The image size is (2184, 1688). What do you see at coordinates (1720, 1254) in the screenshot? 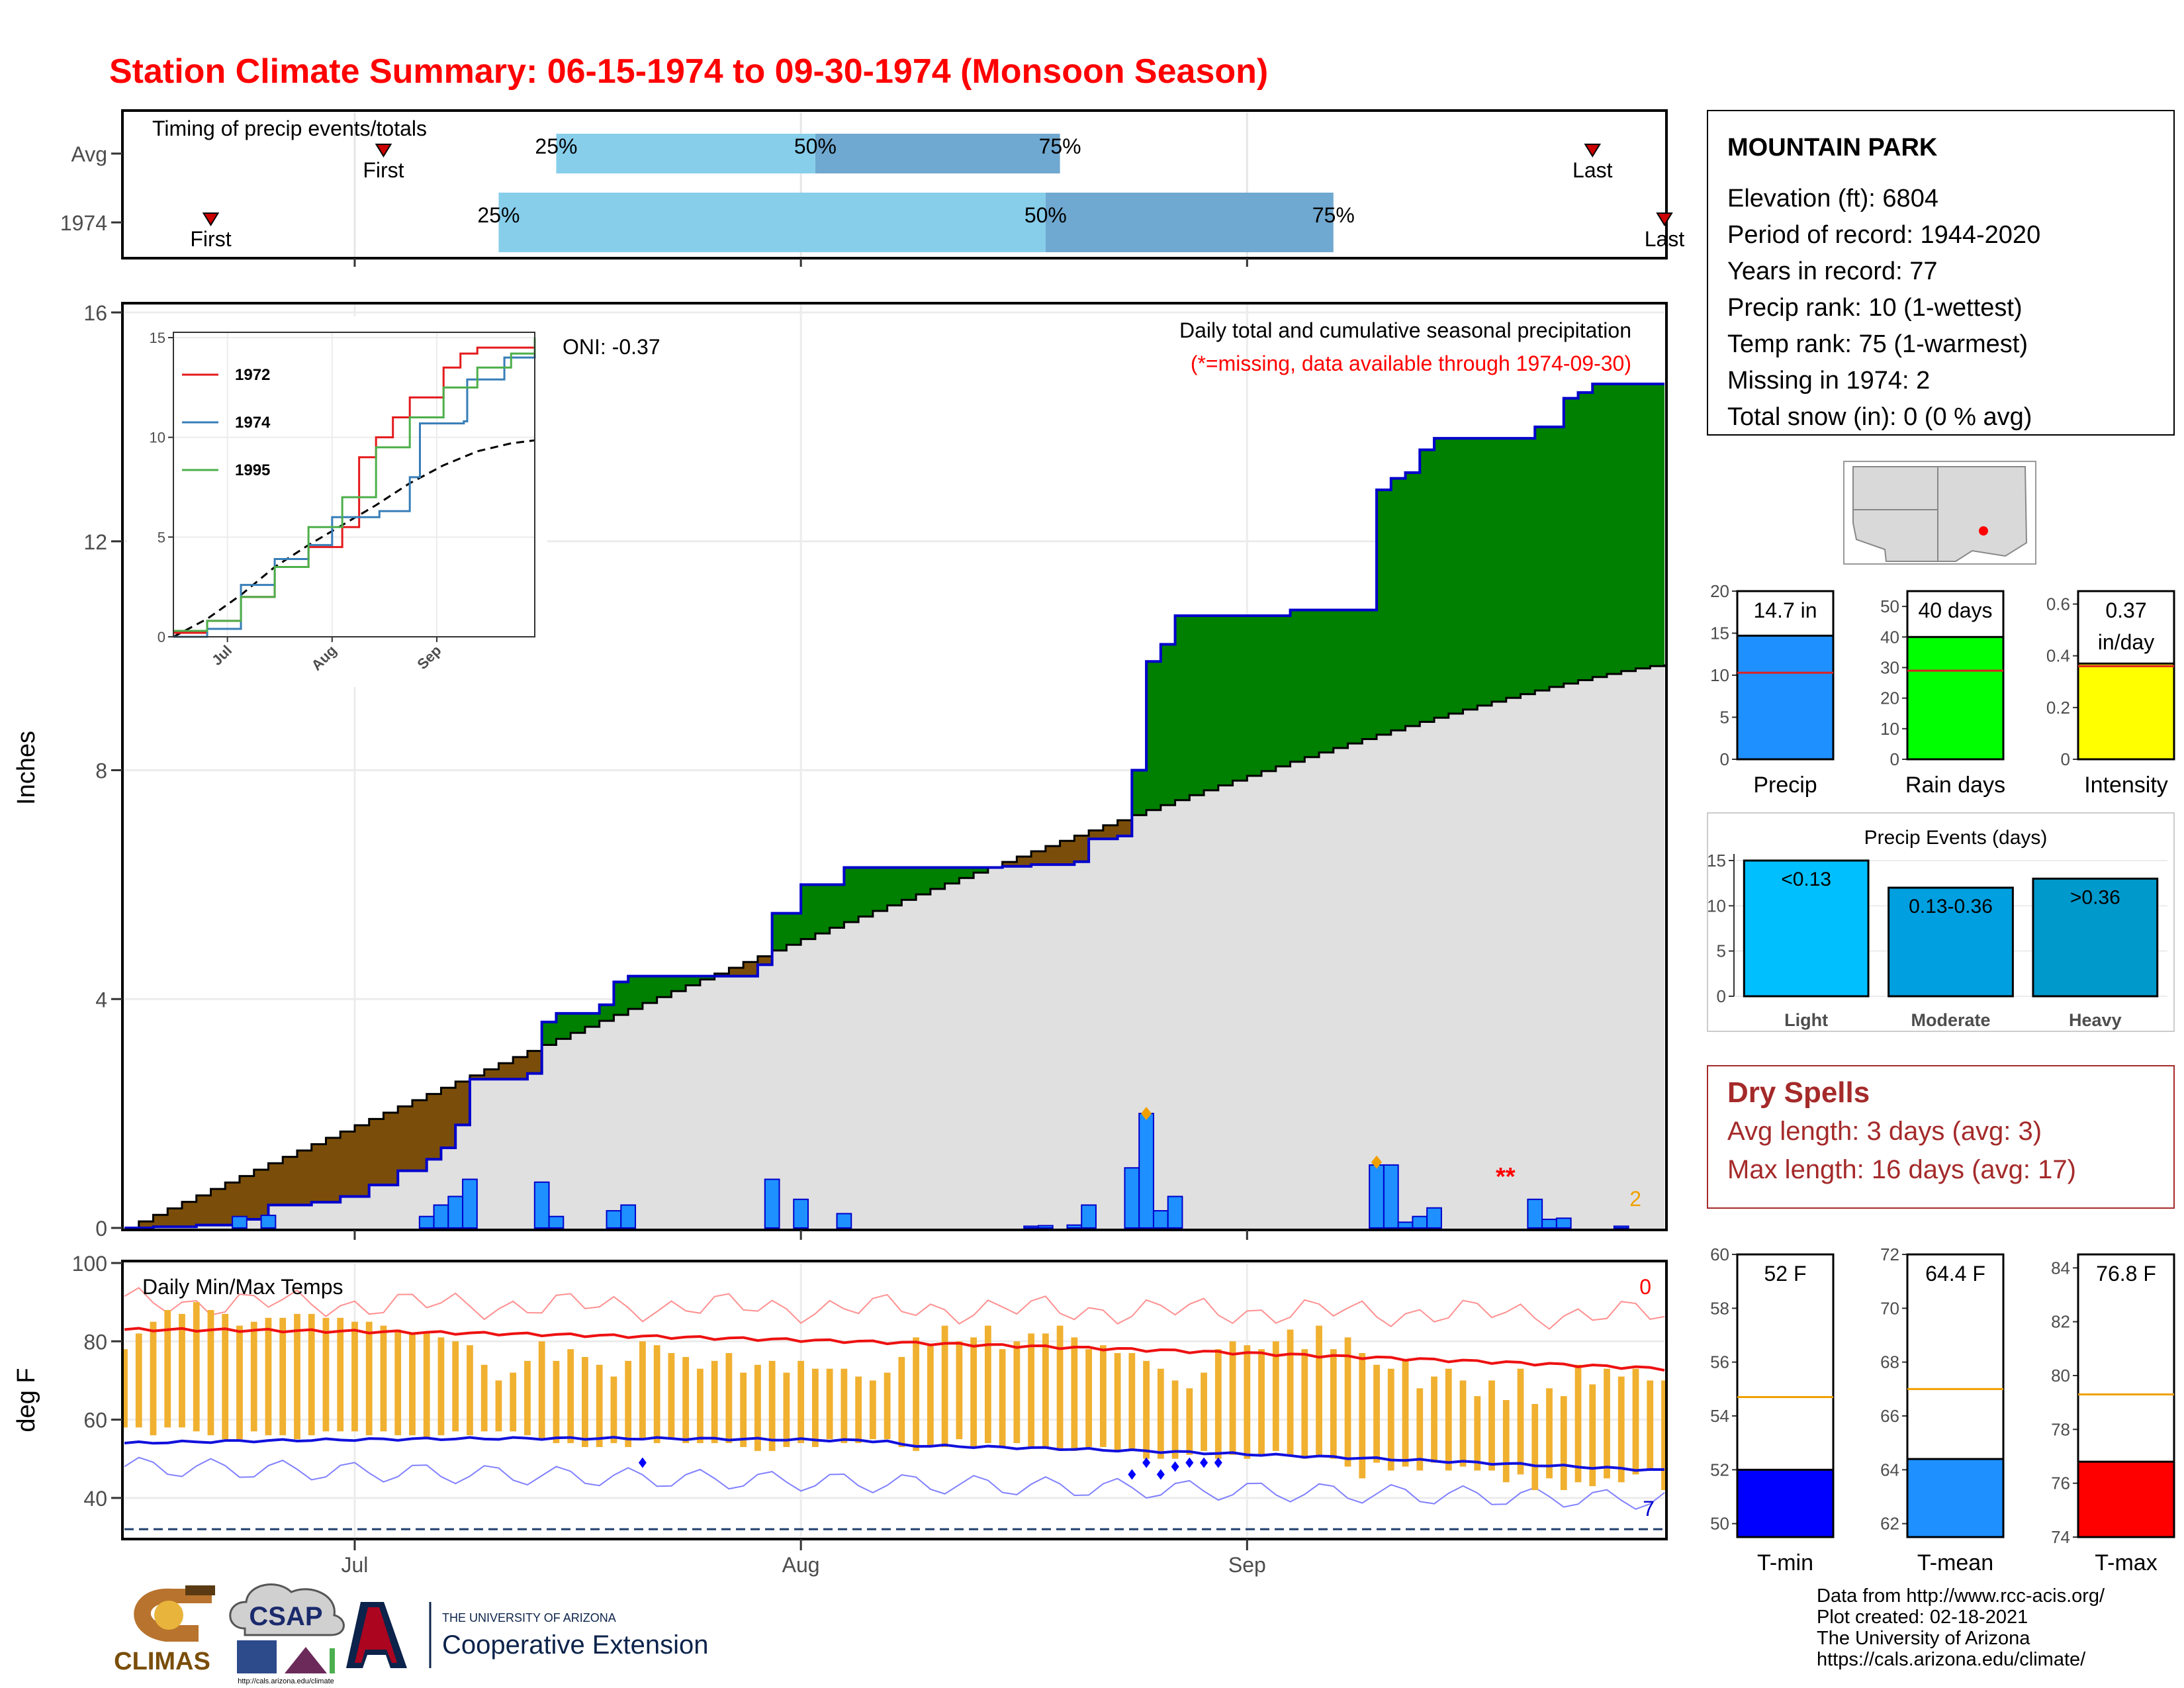
I see `small-y-tick-label: 60` at bounding box center [1720, 1254].